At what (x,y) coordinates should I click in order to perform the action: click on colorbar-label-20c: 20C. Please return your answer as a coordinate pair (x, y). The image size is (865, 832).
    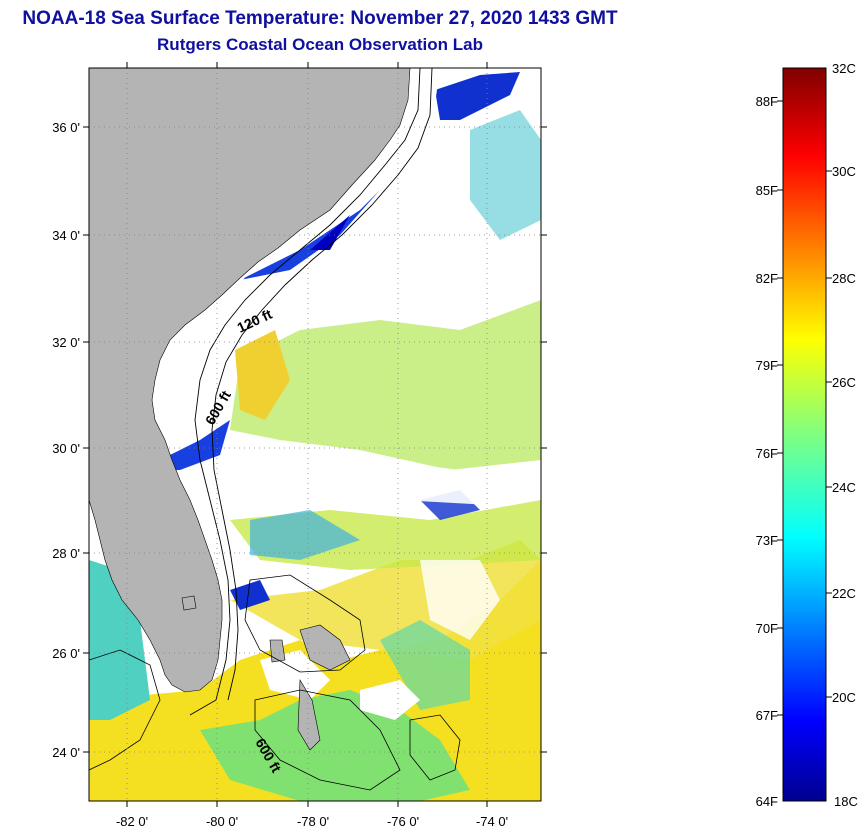
    Looking at the image, I should click on (844, 697).